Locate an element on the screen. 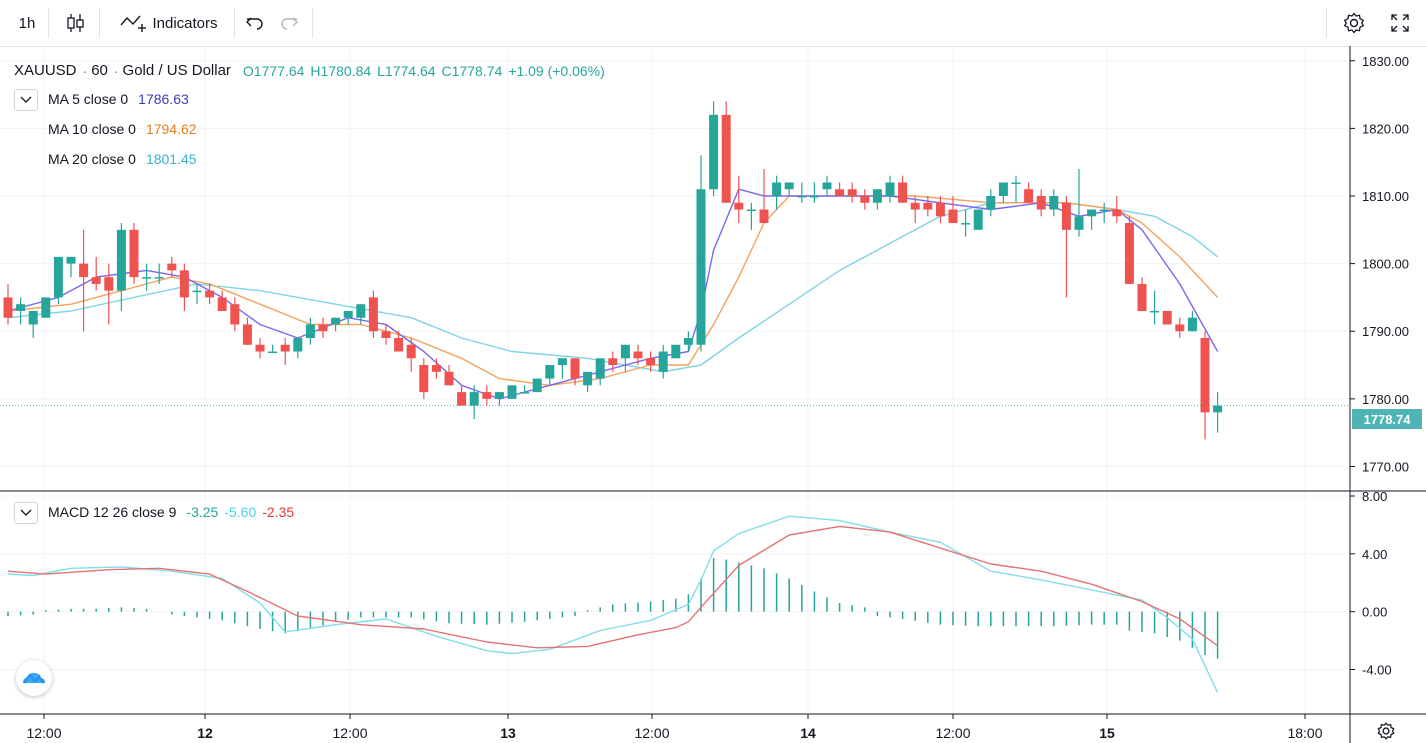 The image size is (1426, 743). macd-hist-value: -3.25 is located at coordinates (202, 512).